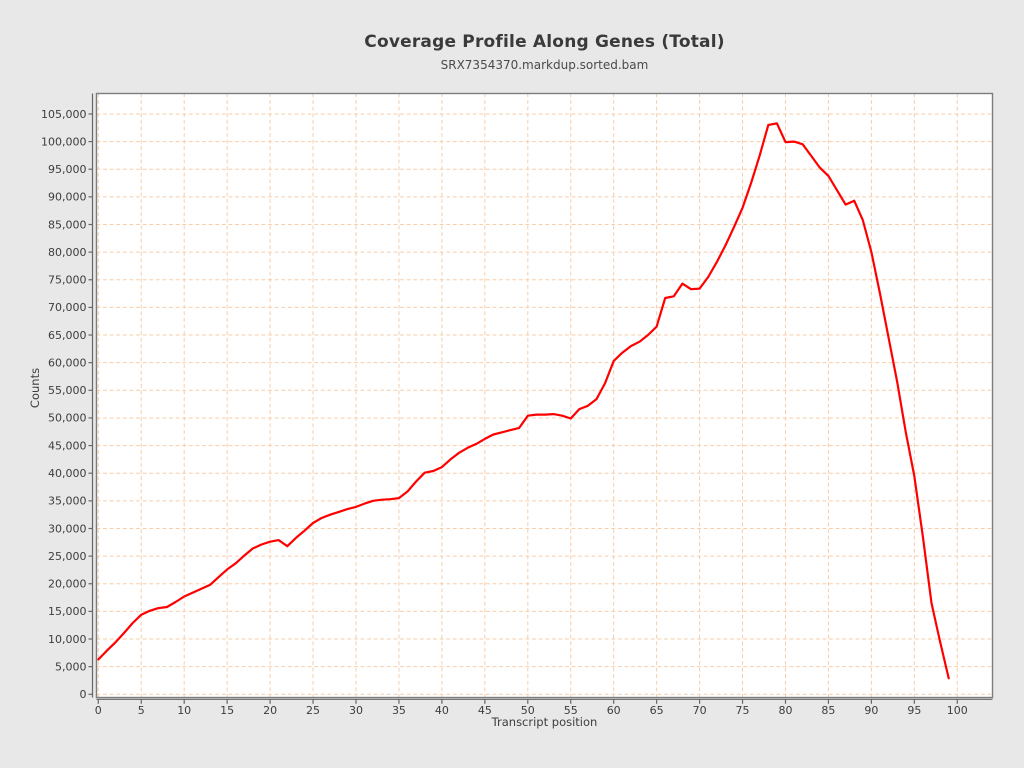 Image resolution: width=1024 pixels, height=768 pixels. I want to click on y-tick-label: 100,000, so click(64, 141).